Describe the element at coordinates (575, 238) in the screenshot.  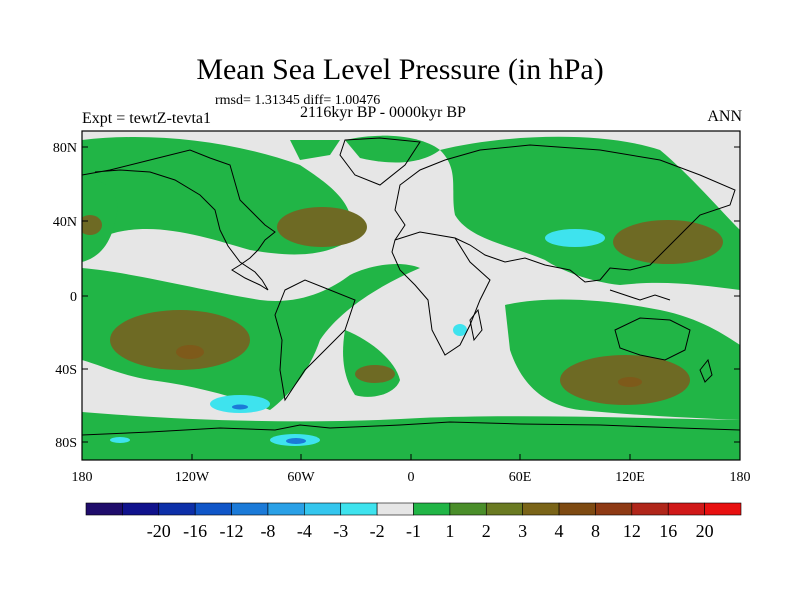
I see `central-asia-cyan` at that location.